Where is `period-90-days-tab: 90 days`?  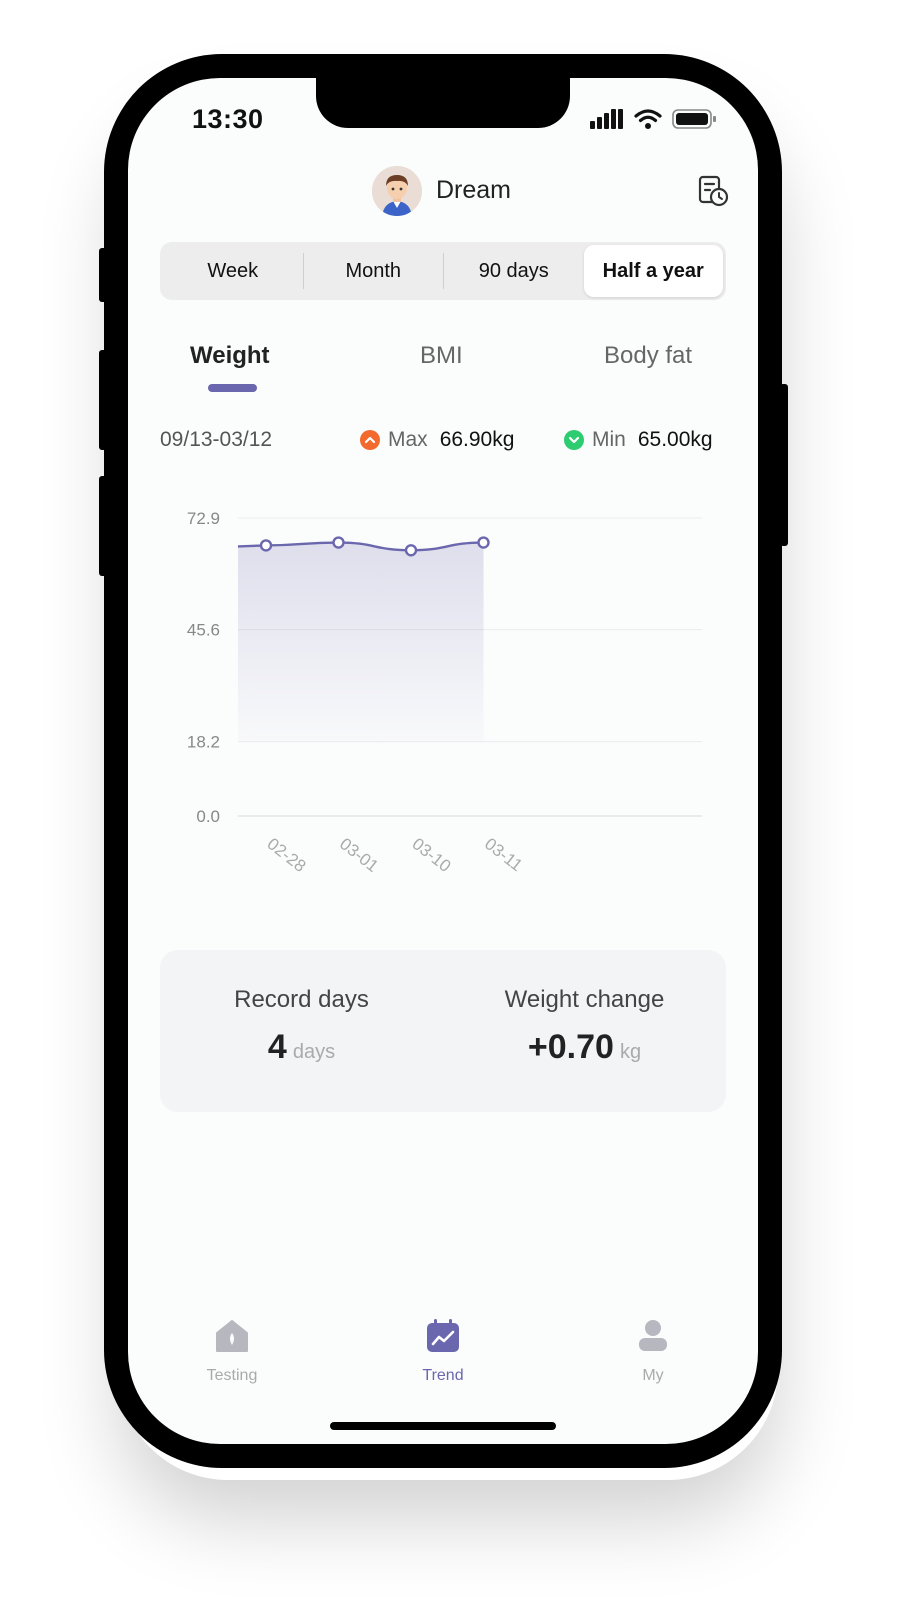 period-90-days-tab: 90 days is located at coordinates (513, 270).